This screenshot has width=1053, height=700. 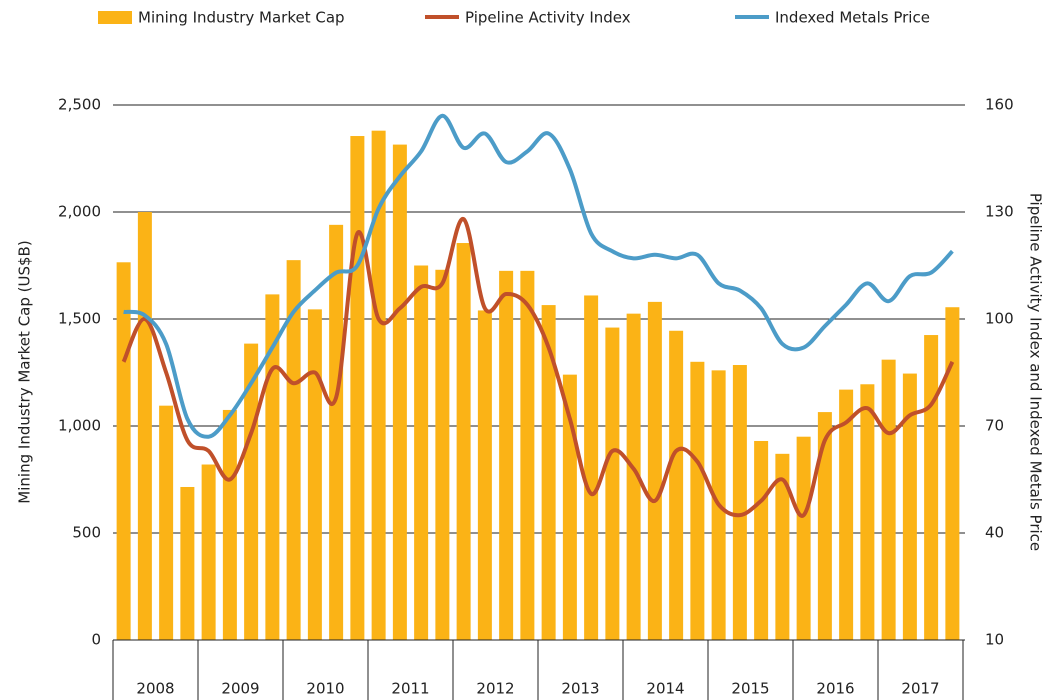 What do you see at coordinates (665, 689) in the screenshot?
I see `x-tick-label: 2014` at bounding box center [665, 689].